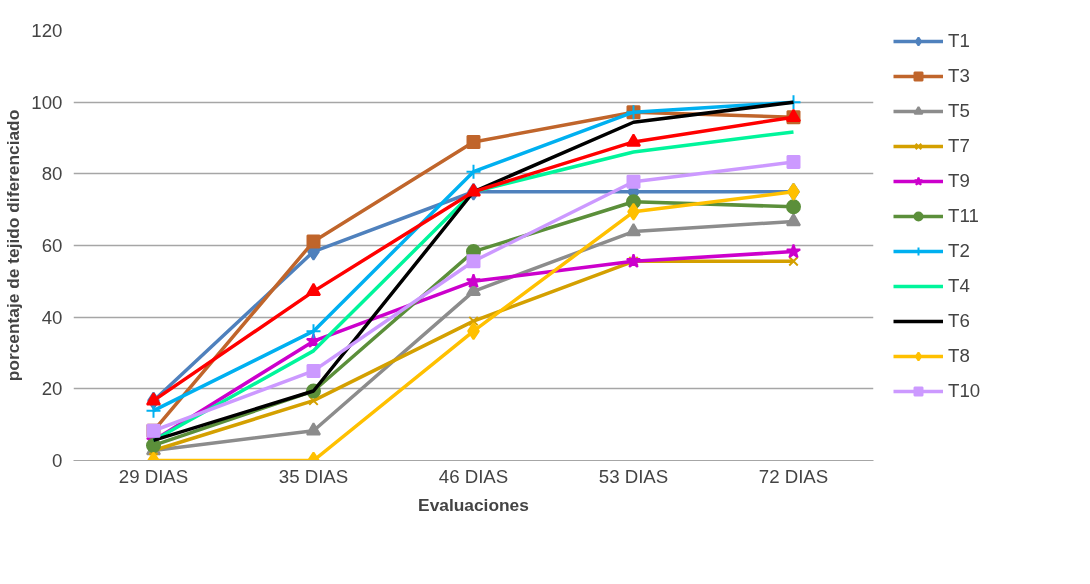 This screenshot has height=584, width=1090. Describe the element at coordinates (959, 146) in the screenshot. I see `legend-label: T7` at that location.